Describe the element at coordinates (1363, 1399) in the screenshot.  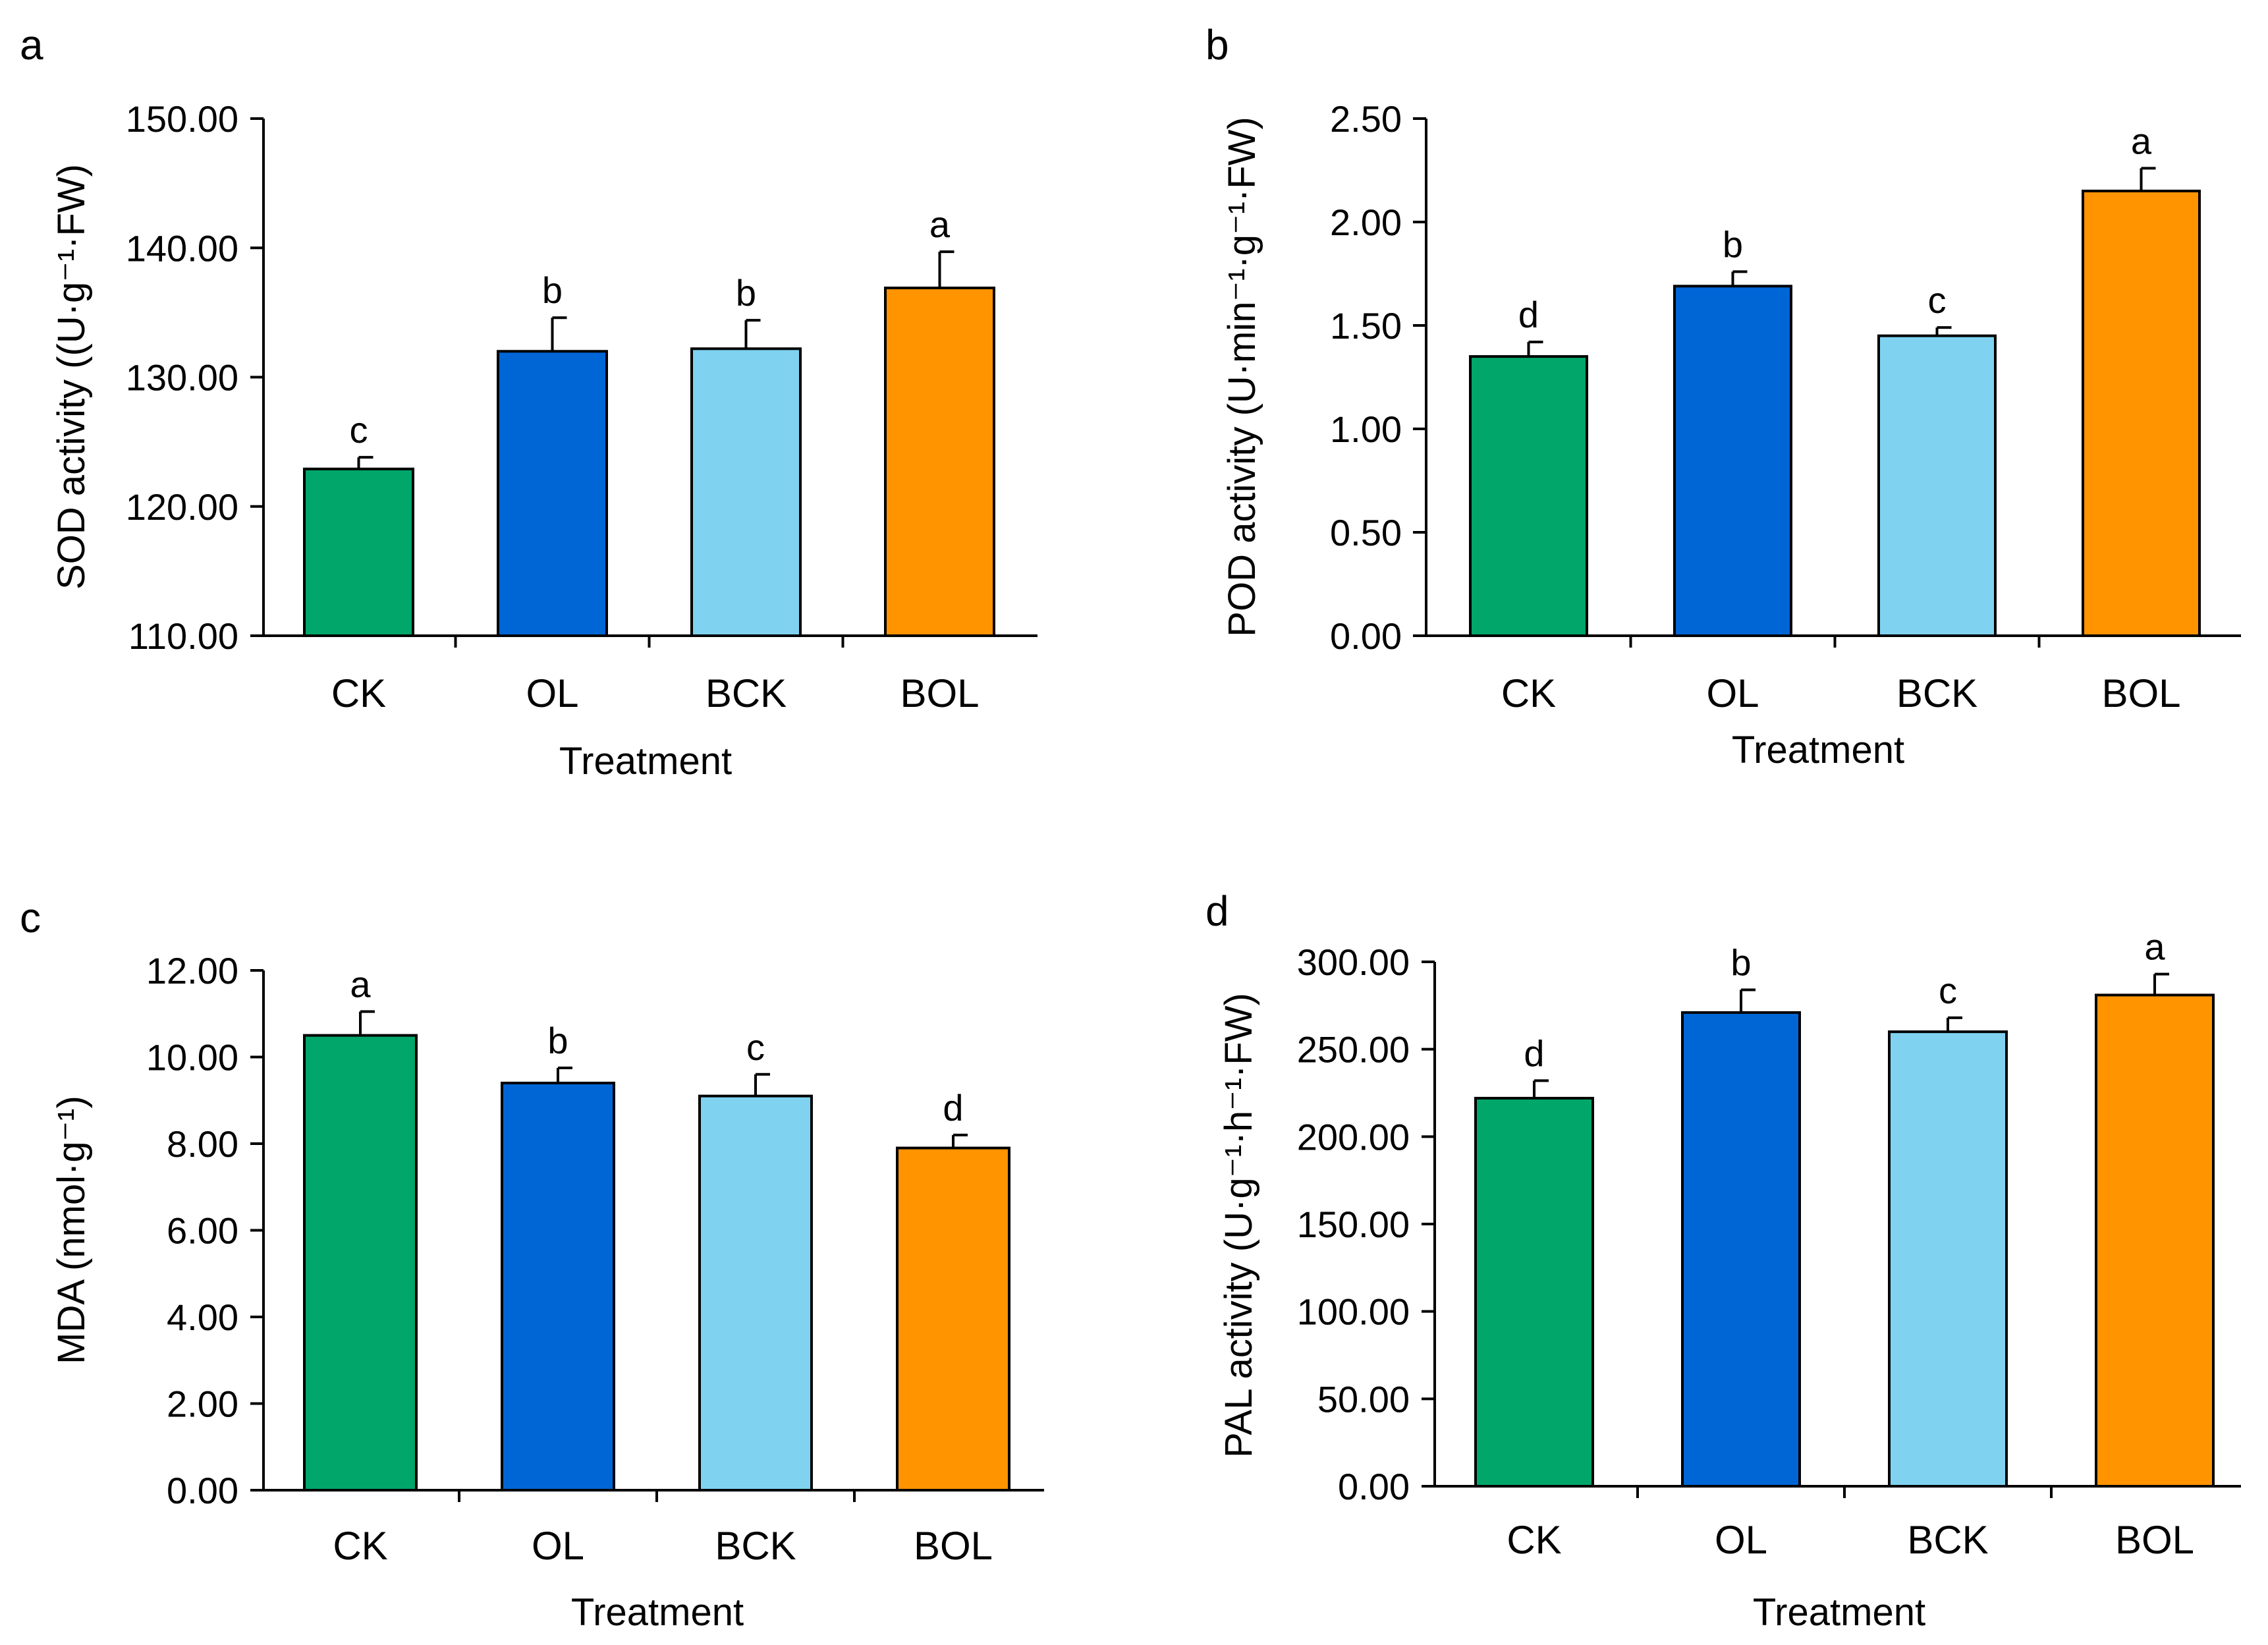
I see `y-tick-label: 50.00` at that location.